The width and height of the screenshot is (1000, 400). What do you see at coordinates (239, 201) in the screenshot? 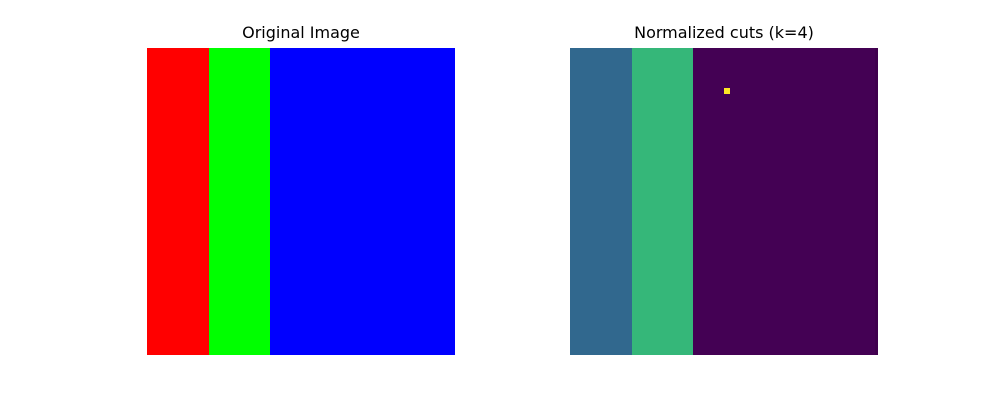
I see `green-region` at bounding box center [239, 201].